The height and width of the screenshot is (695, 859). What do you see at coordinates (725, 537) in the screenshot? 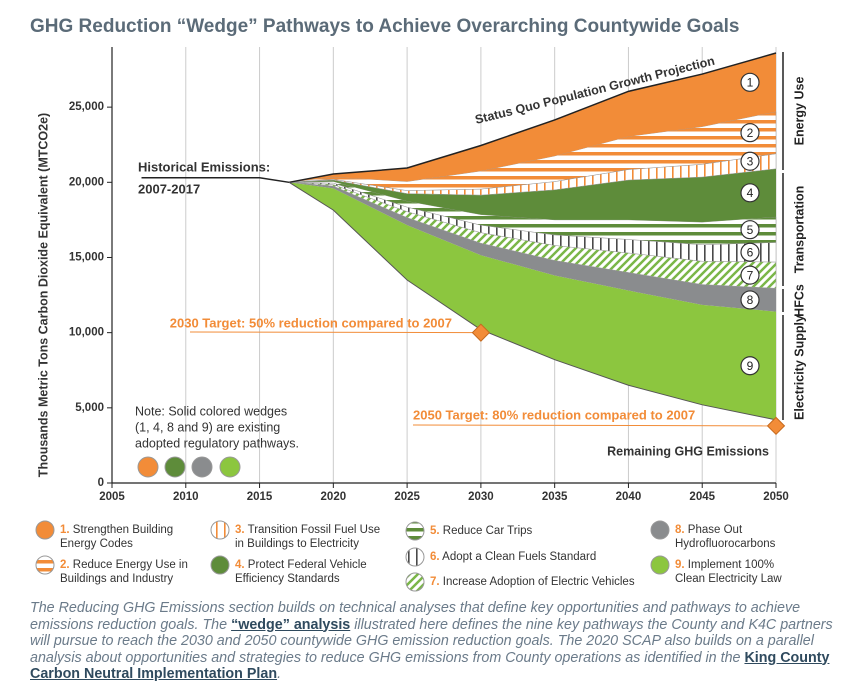
I see `legend-label: Phase Out Hydrofluorocarbons` at bounding box center [725, 537].